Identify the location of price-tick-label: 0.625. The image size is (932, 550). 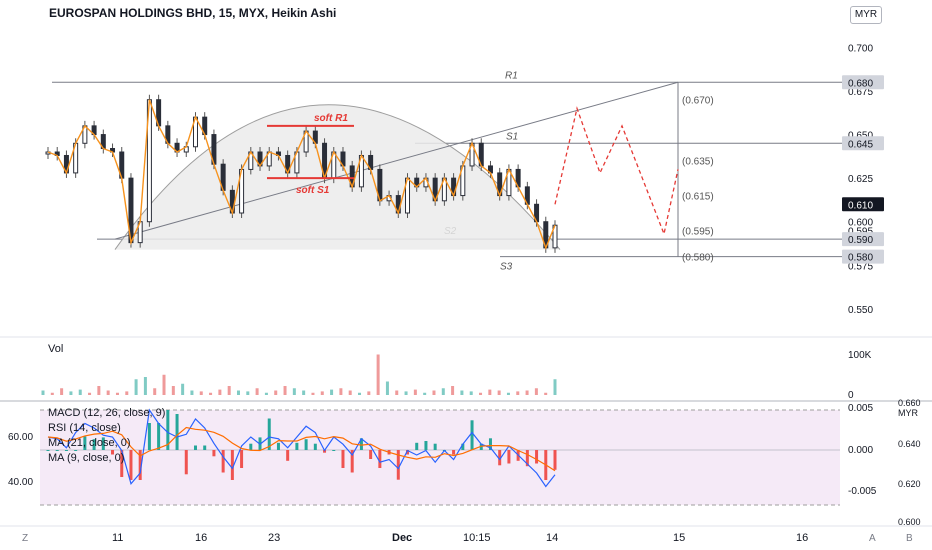
(860, 179).